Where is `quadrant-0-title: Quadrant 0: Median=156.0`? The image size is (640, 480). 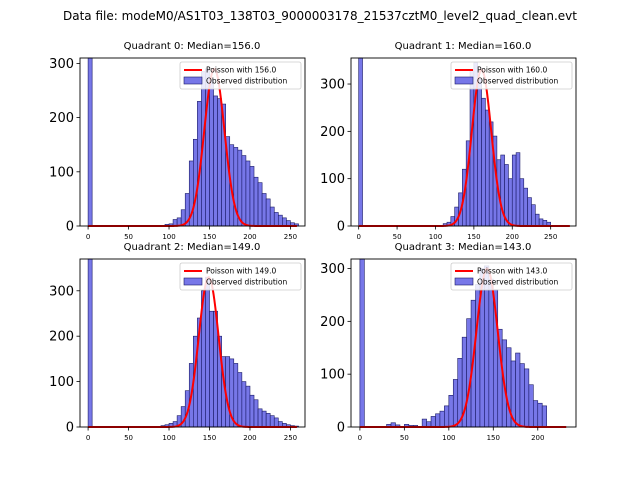
quadrant-0-title: Quadrant 0: Median=156.0 is located at coordinates (192, 46).